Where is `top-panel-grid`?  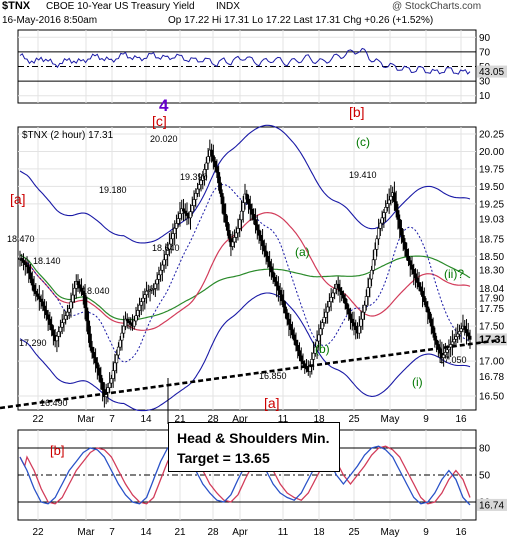
top-panel-grid is located at coordinates (247, 66).